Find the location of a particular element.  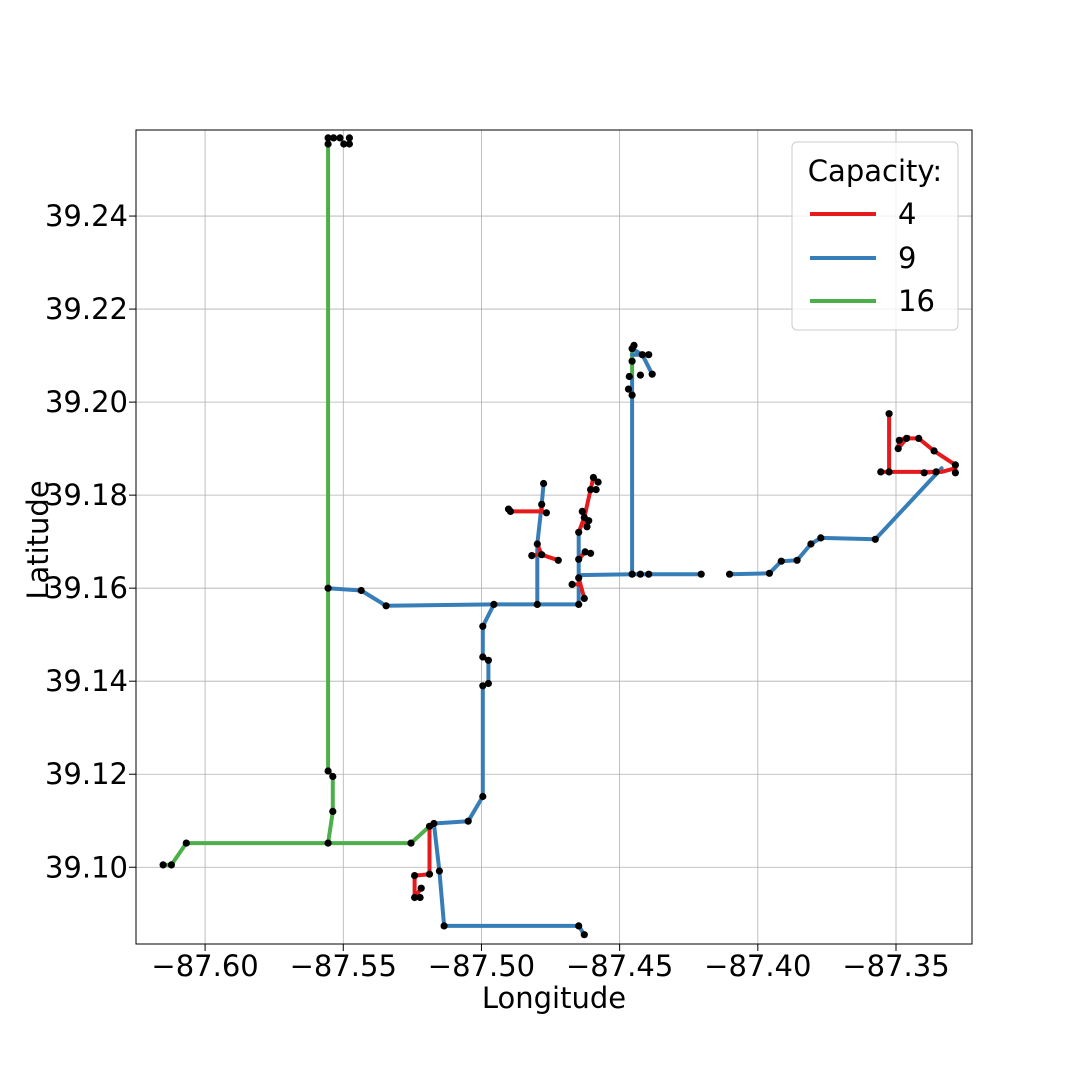

legend: Capacity: 4 9 16 is located at coordinates (875, 236).